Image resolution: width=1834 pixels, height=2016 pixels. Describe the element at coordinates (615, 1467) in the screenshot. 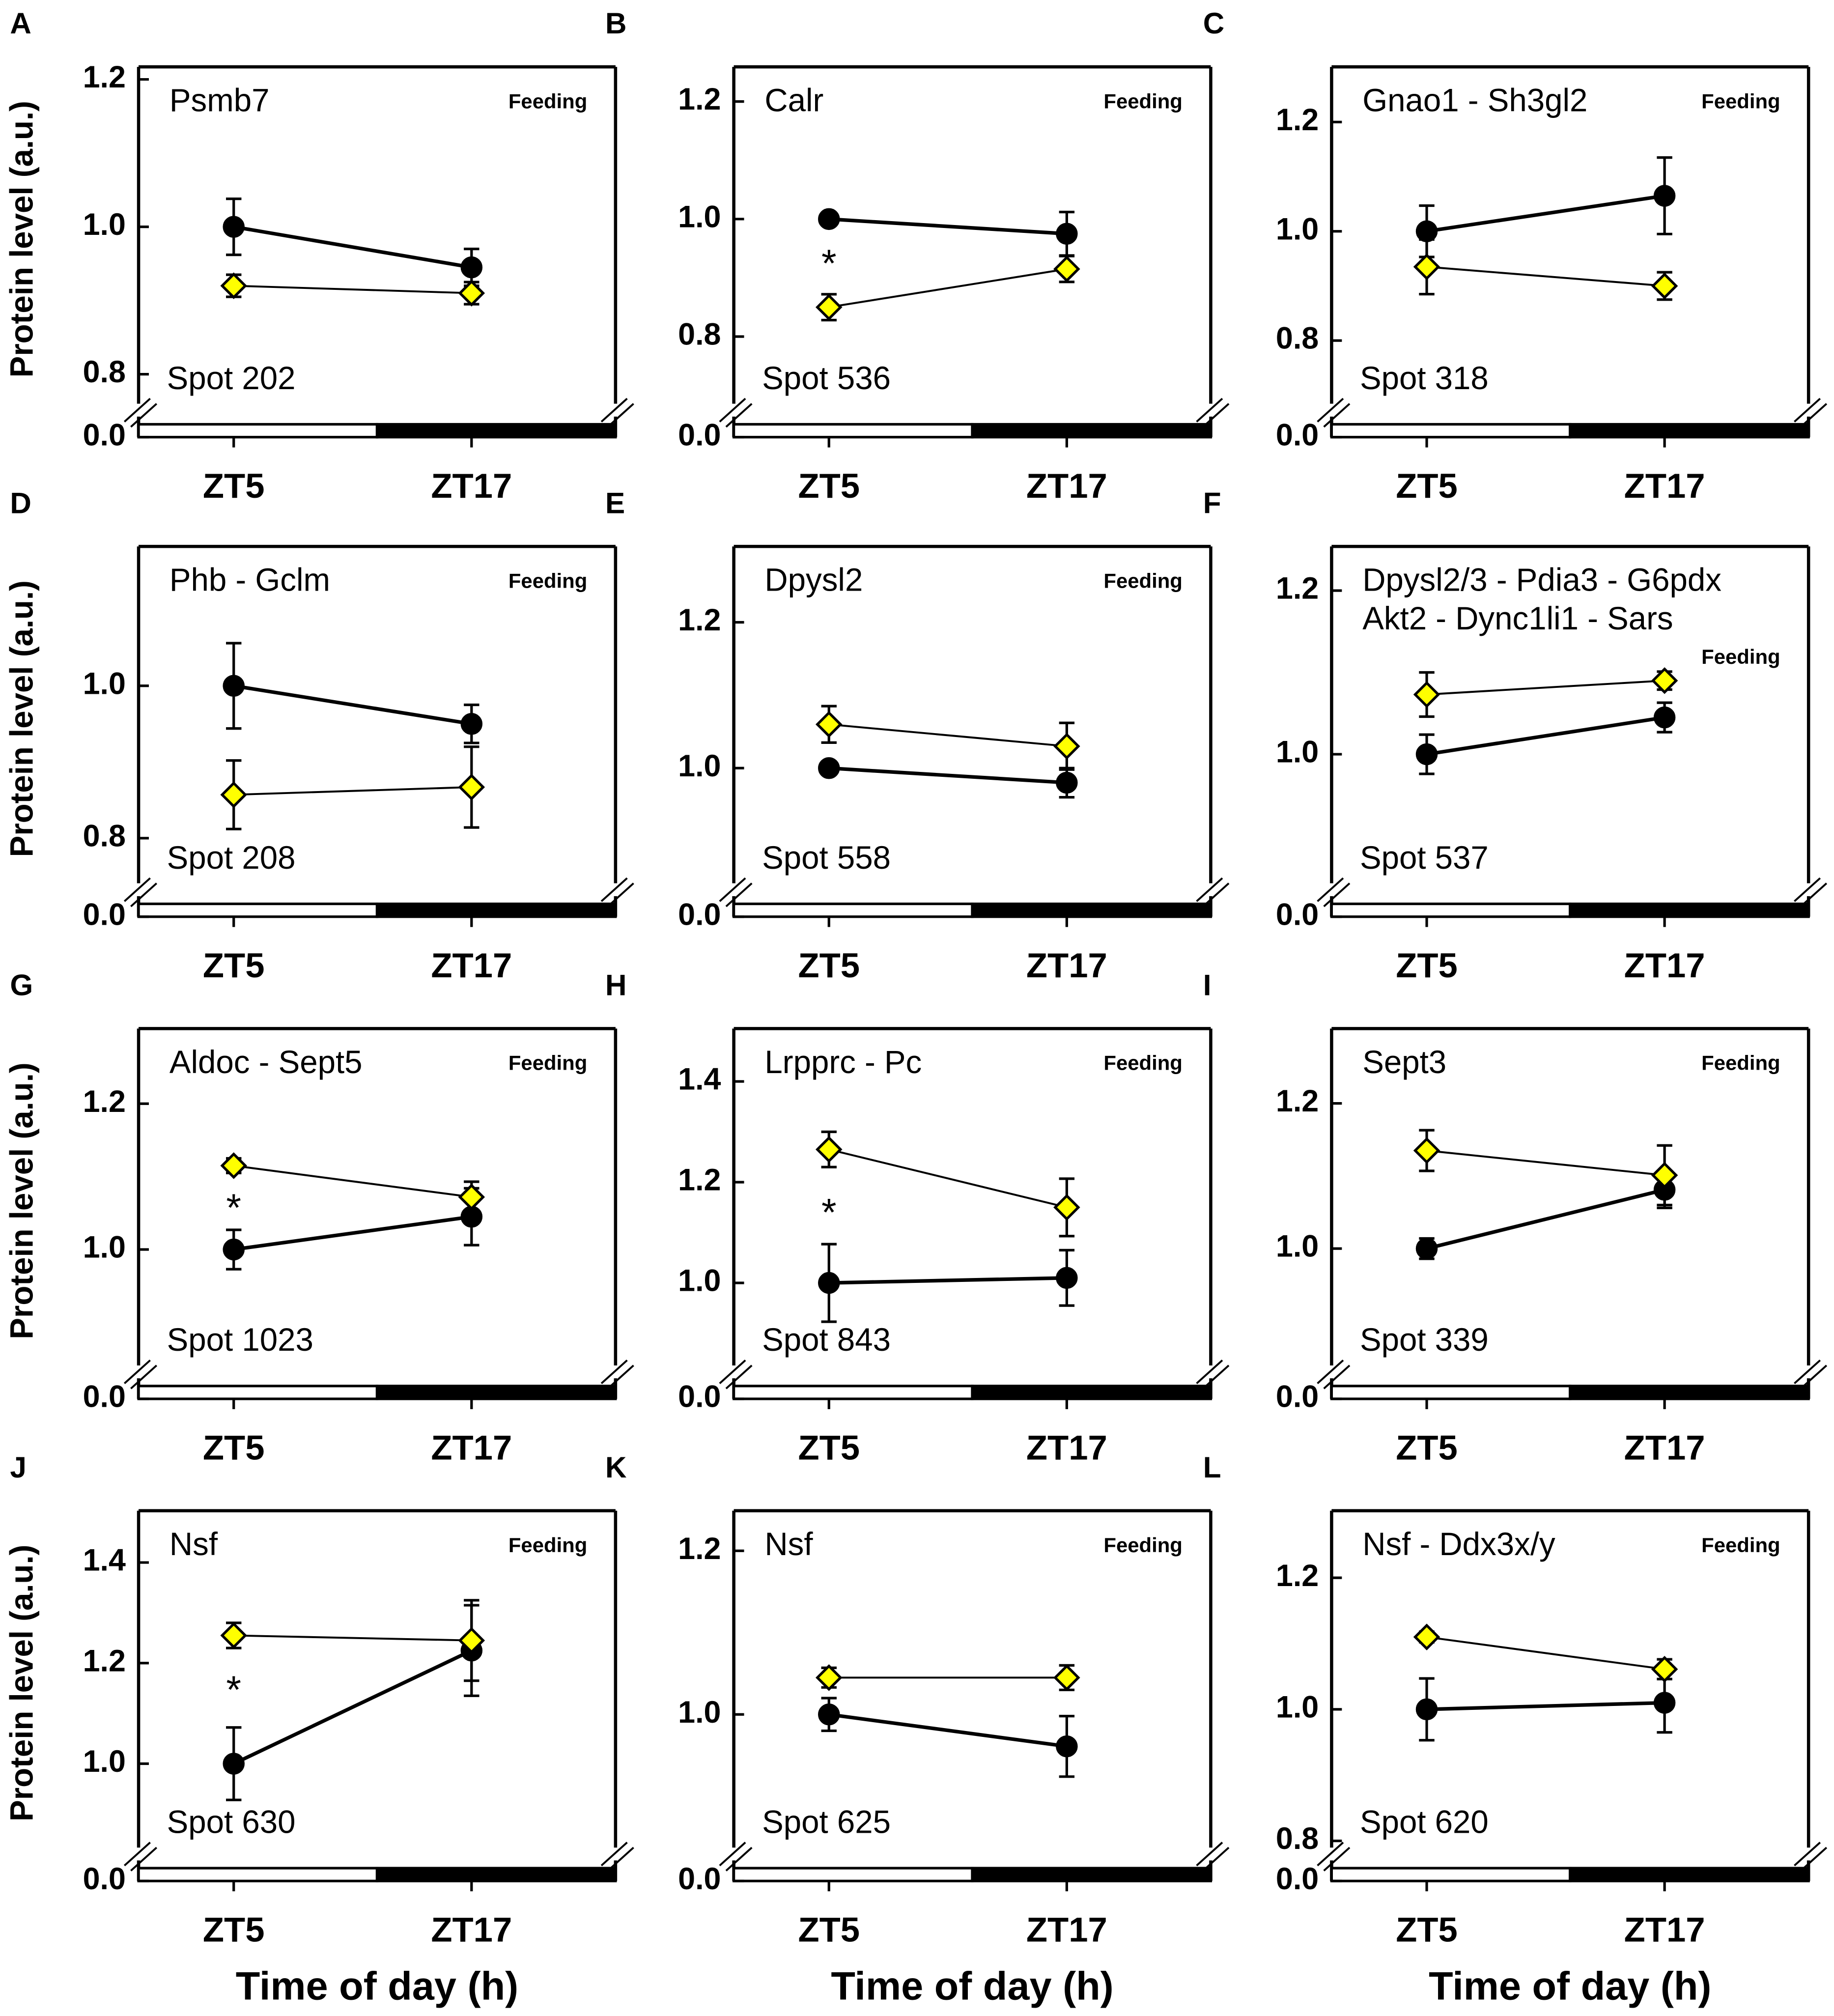

I see `panel-letter: K` at that location.